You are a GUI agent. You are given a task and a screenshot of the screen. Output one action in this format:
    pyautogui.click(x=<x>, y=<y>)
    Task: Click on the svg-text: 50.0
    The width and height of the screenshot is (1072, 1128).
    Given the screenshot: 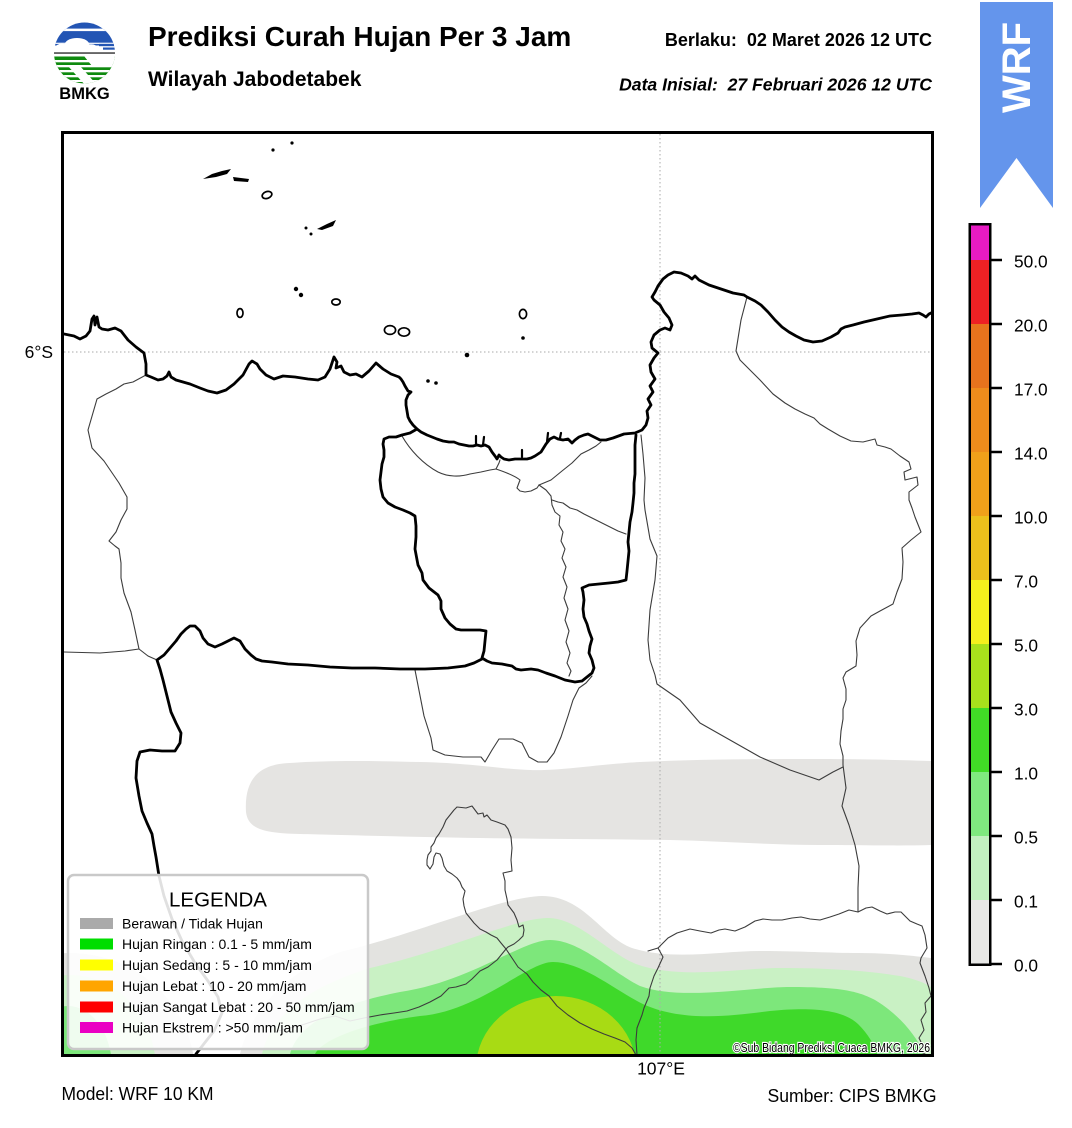 What is the action you would take?
    pyautogui.click(x=1031, y=262)
    